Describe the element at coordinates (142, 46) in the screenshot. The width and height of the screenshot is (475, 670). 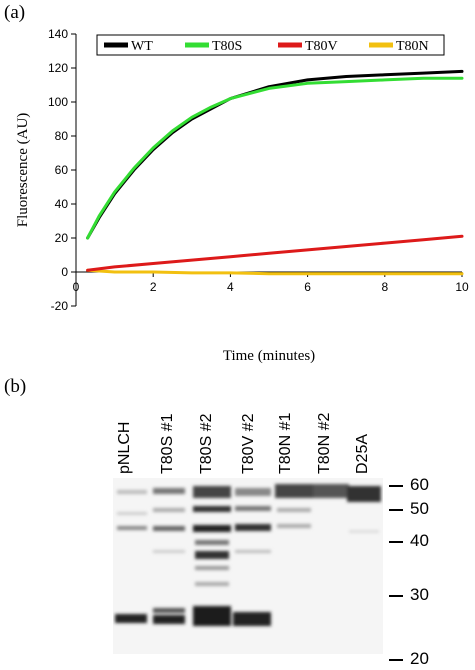
I see `legend-label: WT` at that location.